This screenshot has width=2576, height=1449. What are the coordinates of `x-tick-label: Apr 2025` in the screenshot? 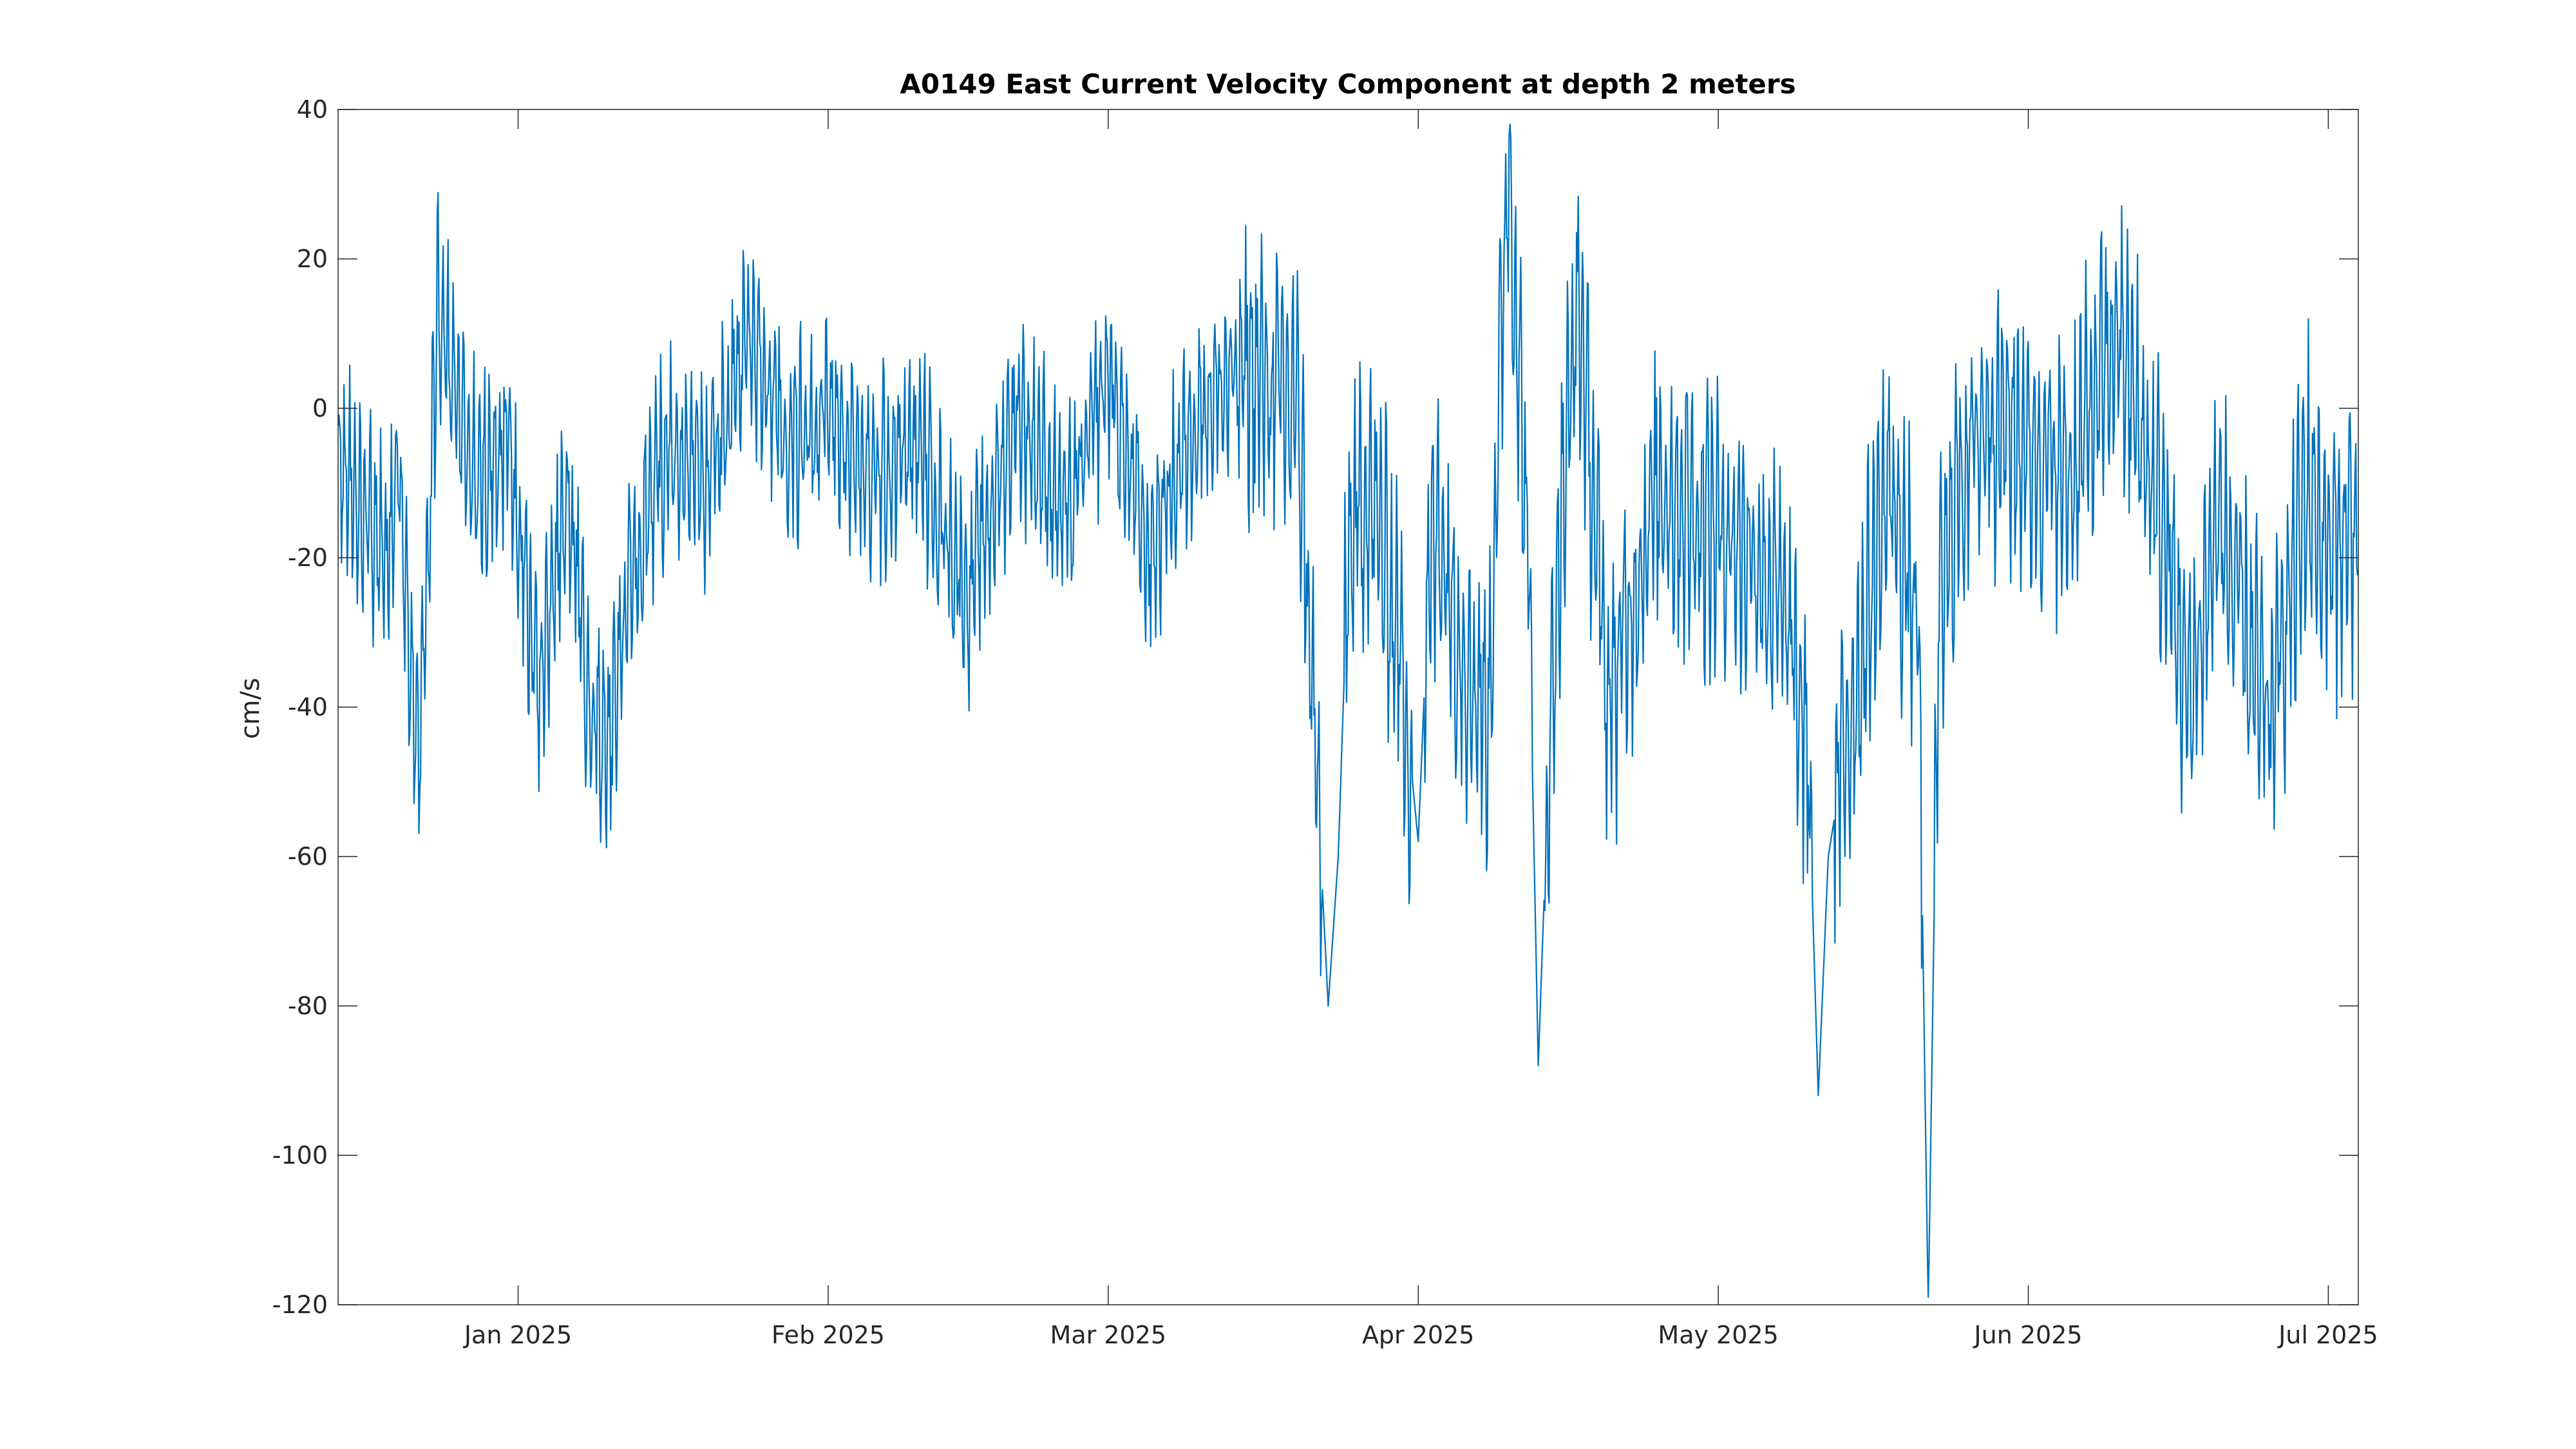 It's located at (1418, 1335).